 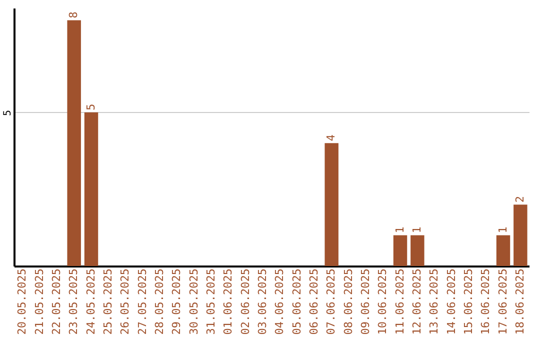 What do you see at coordinates (279, 301) in the screenshot?
I see `x-tick-label: 04.06.2025` at bounding box center [279, 301].